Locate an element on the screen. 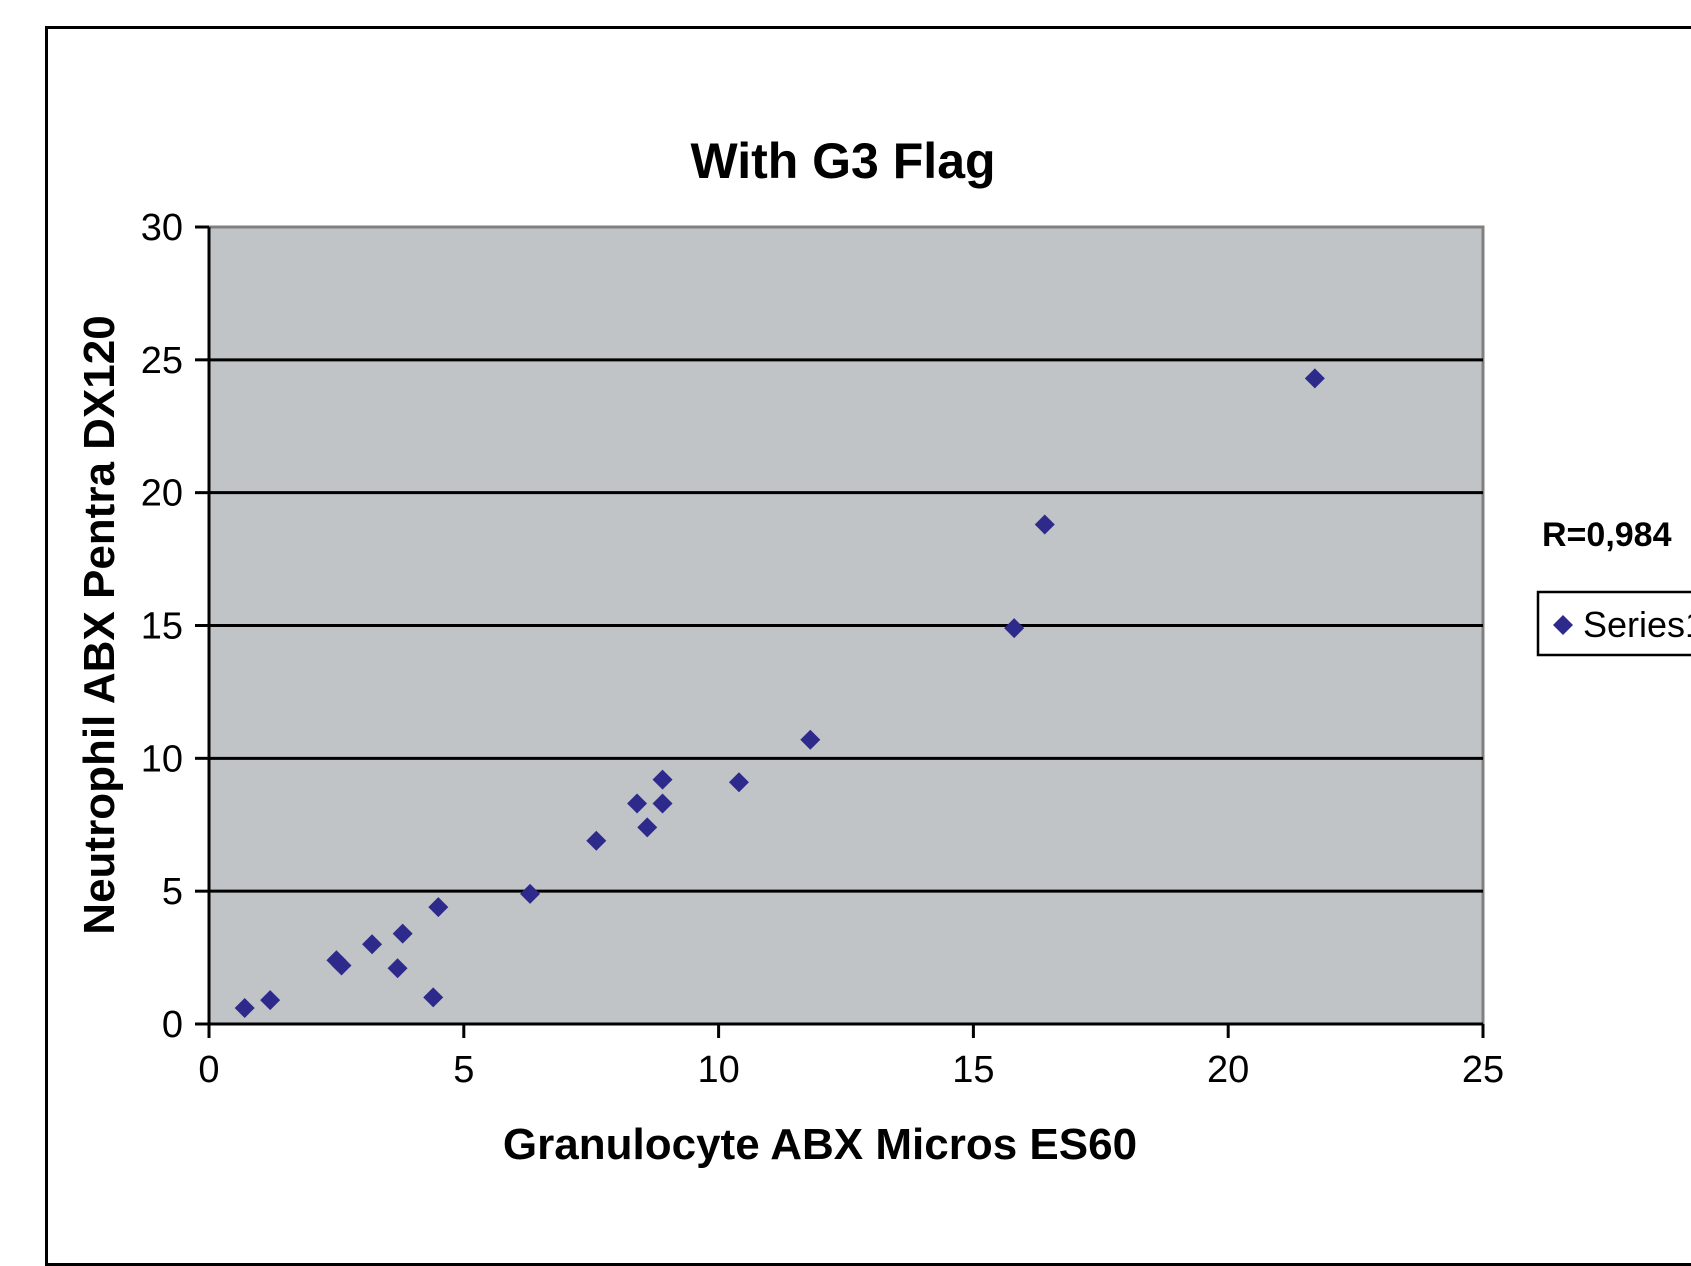  x-axis-label: Granulocyte ABX Micros ES60 is located at coordinates (820, 1144).